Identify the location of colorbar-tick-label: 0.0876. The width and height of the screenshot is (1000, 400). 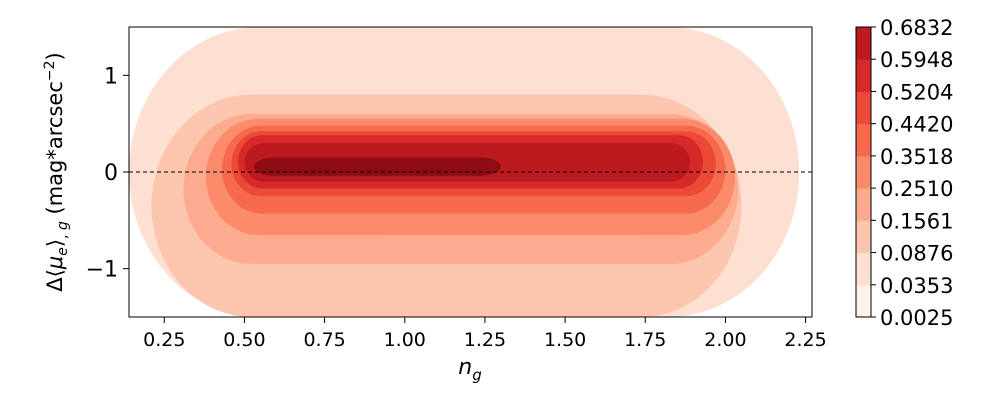
(916, 254).